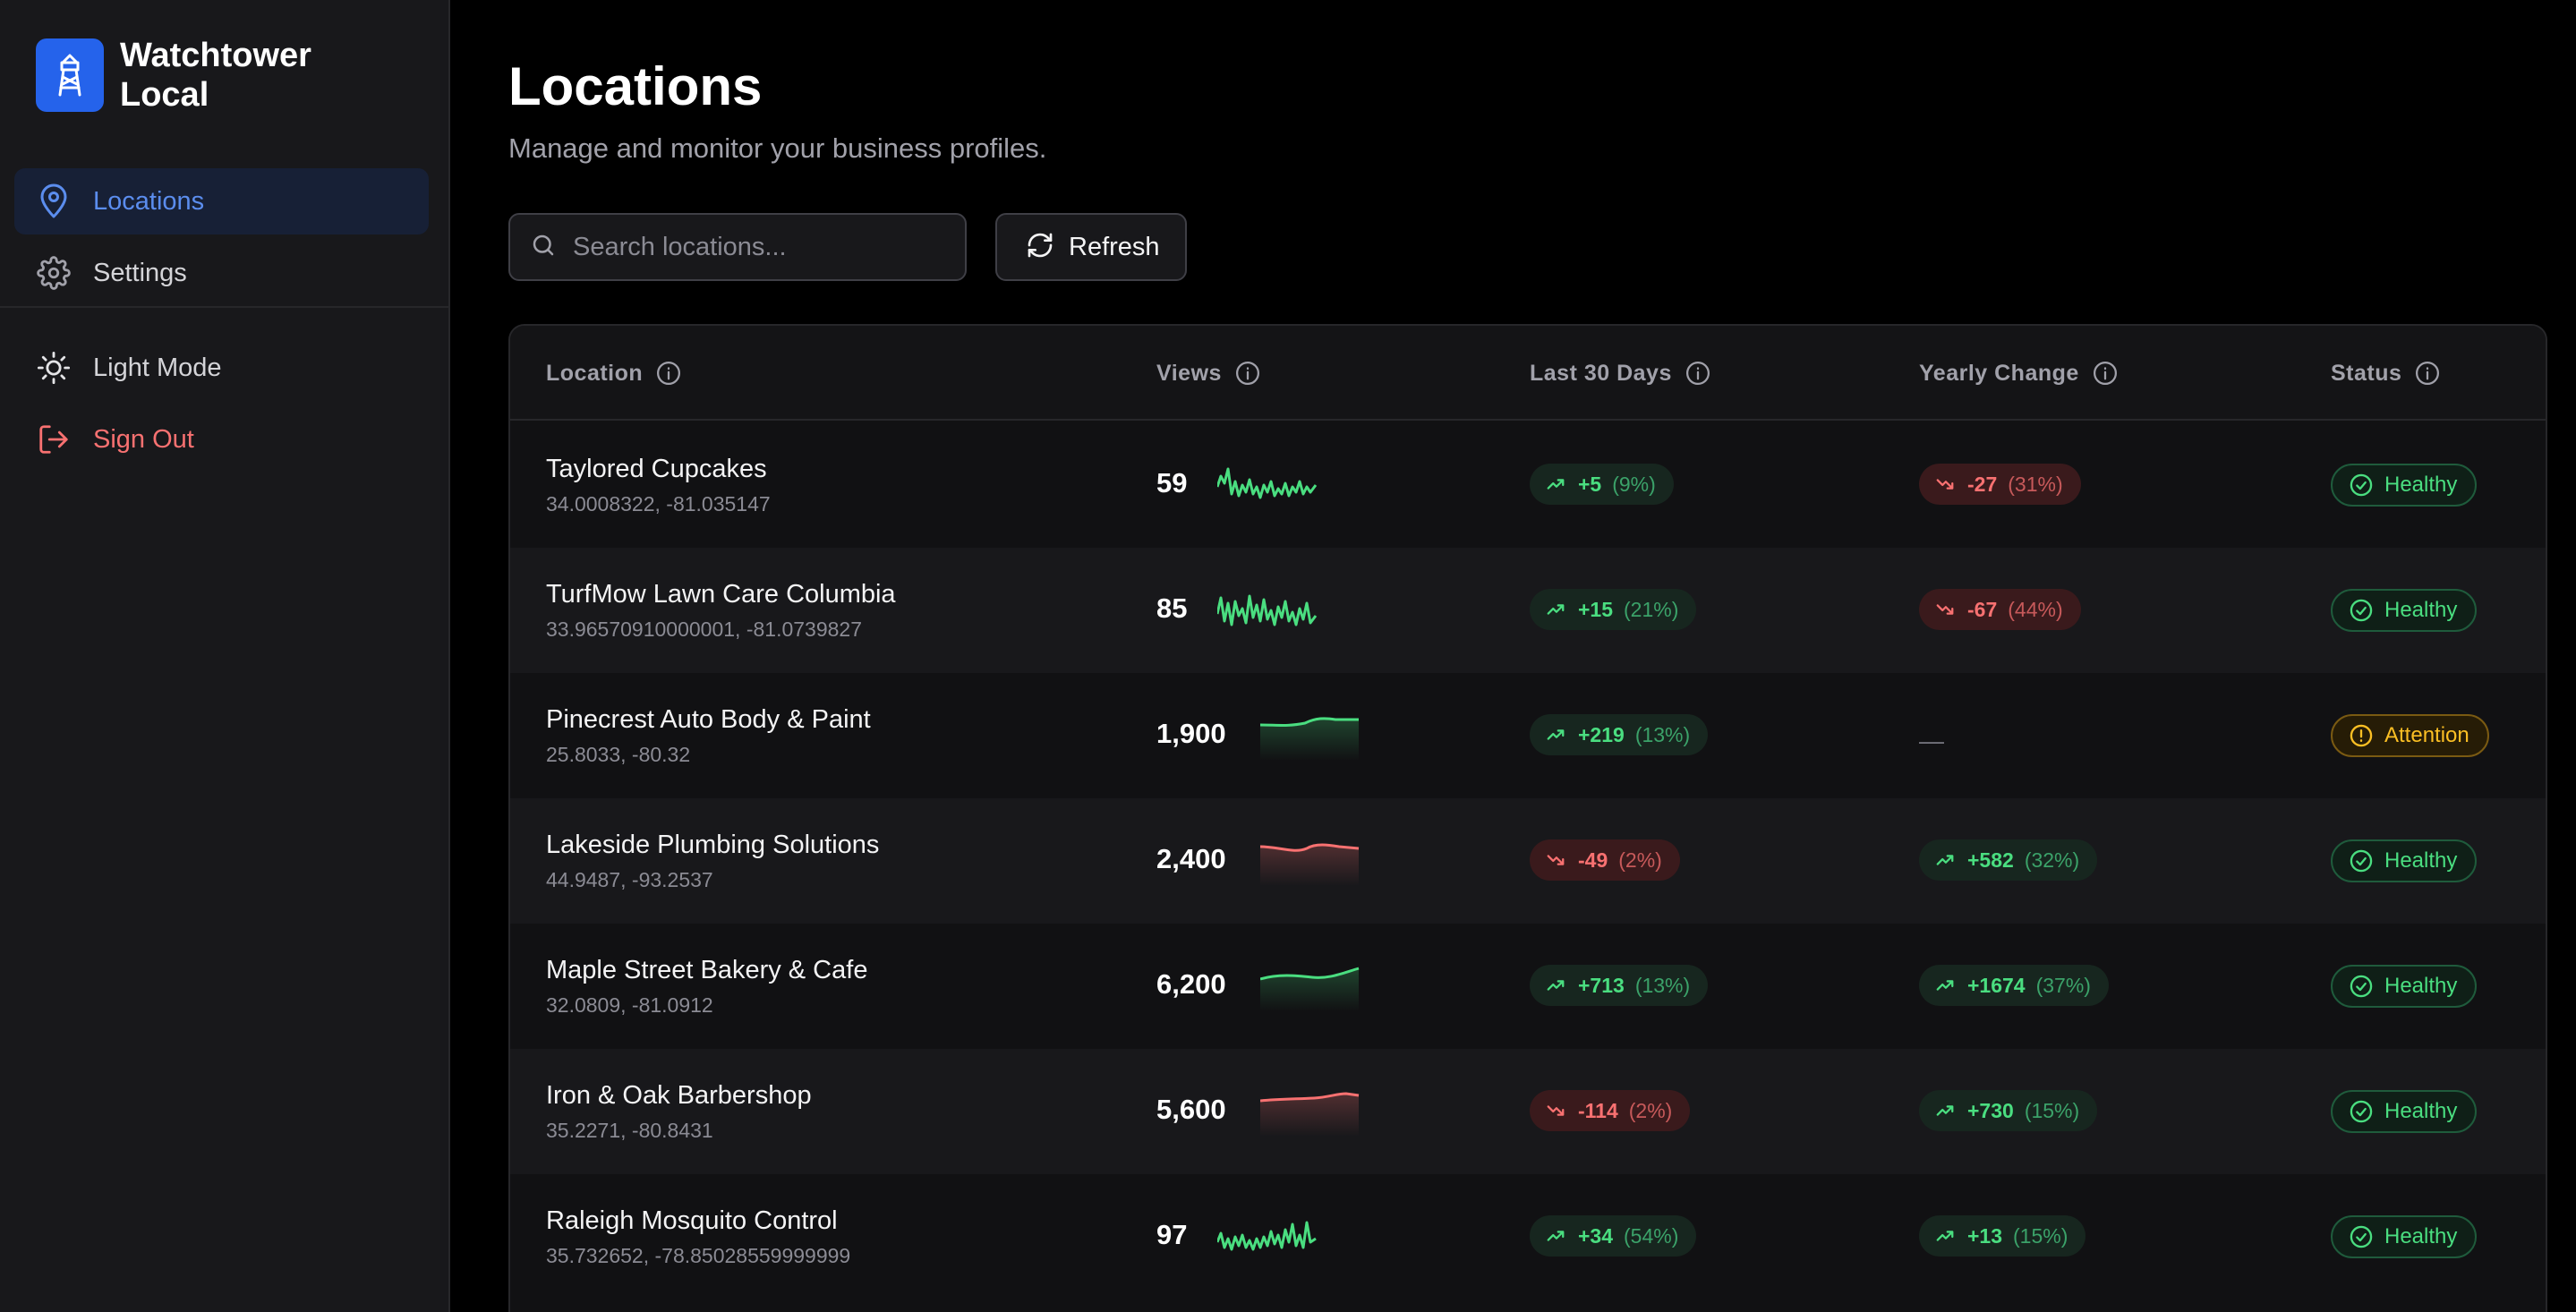  I want to click on change-value: +713, so click(1601, 985).